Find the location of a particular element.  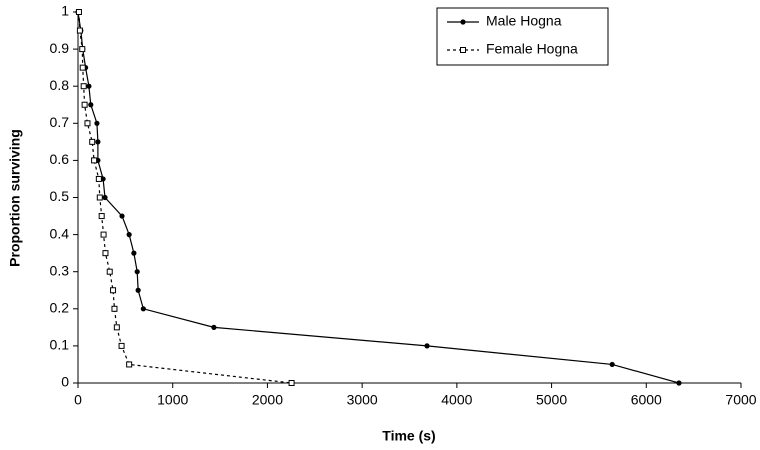

x-tick-label: 7000 is located at coordinates (740, 400).